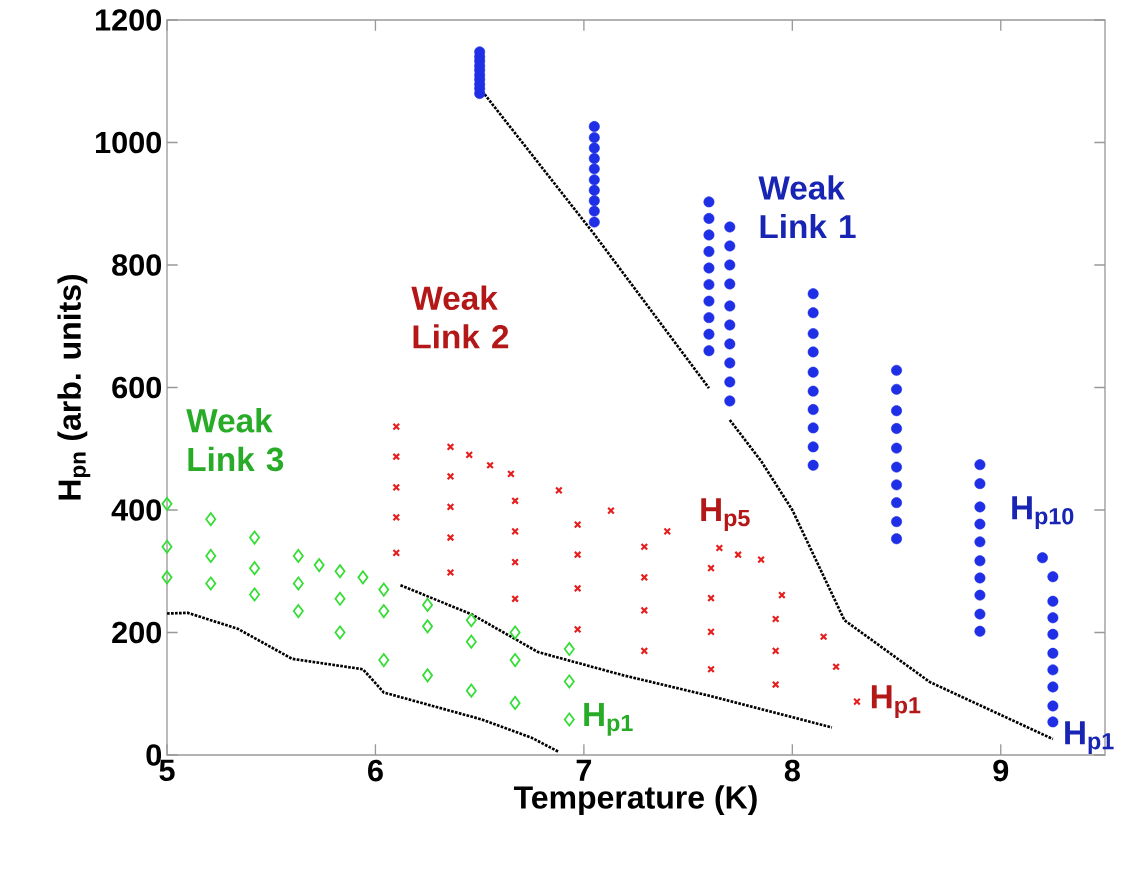 Image resolution: width=1147 pixels, height=882 pixels. Describe the element at coordinates (137, 632) in the screenshot. I see `y-tick-label: 200` at that location.